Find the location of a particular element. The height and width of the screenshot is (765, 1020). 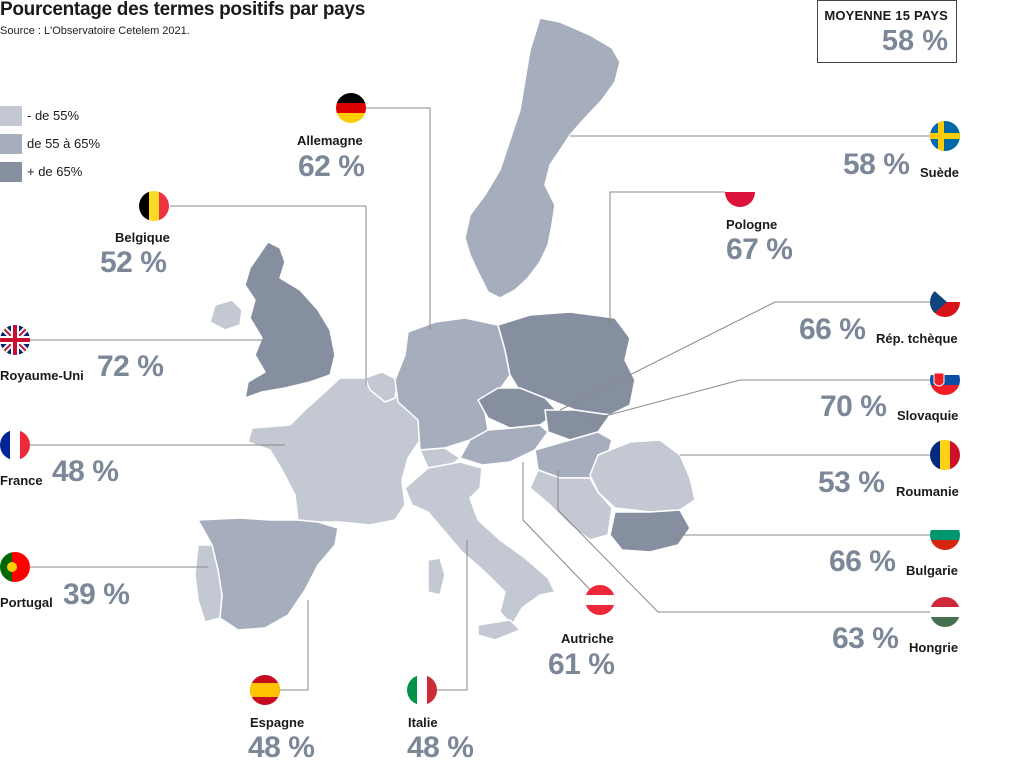

leader-espagne is located at coordinates (294, 645).